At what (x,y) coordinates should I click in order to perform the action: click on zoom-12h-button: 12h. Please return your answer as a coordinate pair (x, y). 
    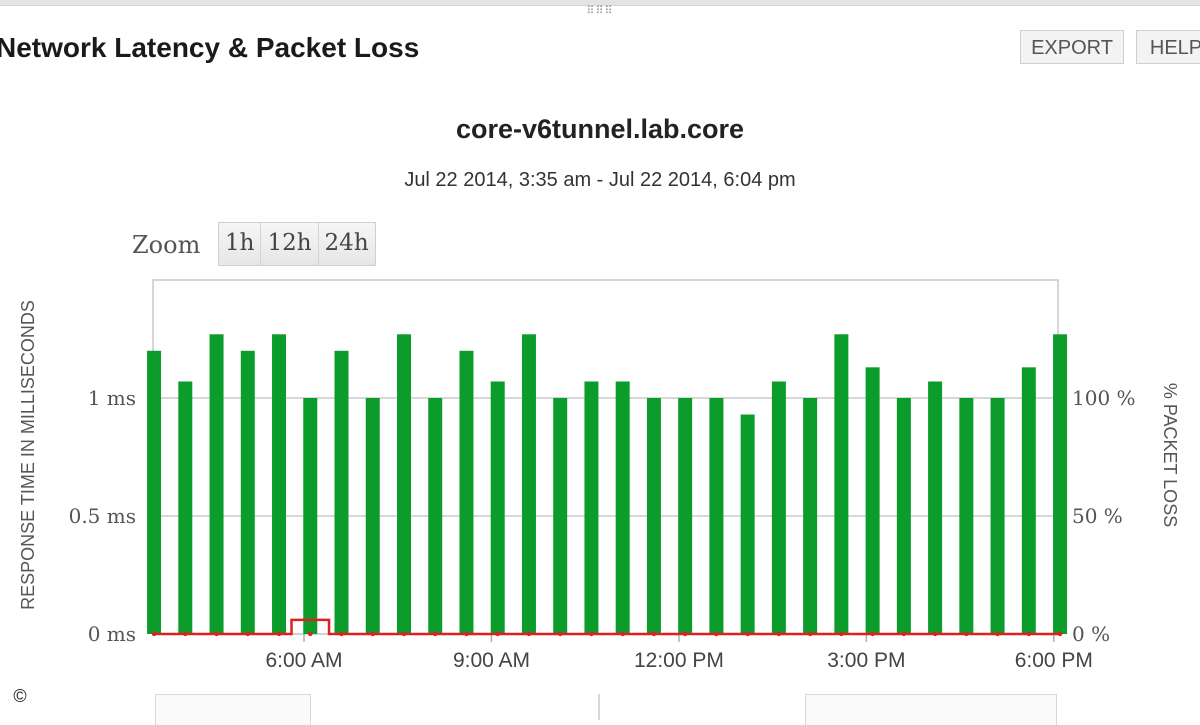
    Looking at the image, I should click on (290, 244).